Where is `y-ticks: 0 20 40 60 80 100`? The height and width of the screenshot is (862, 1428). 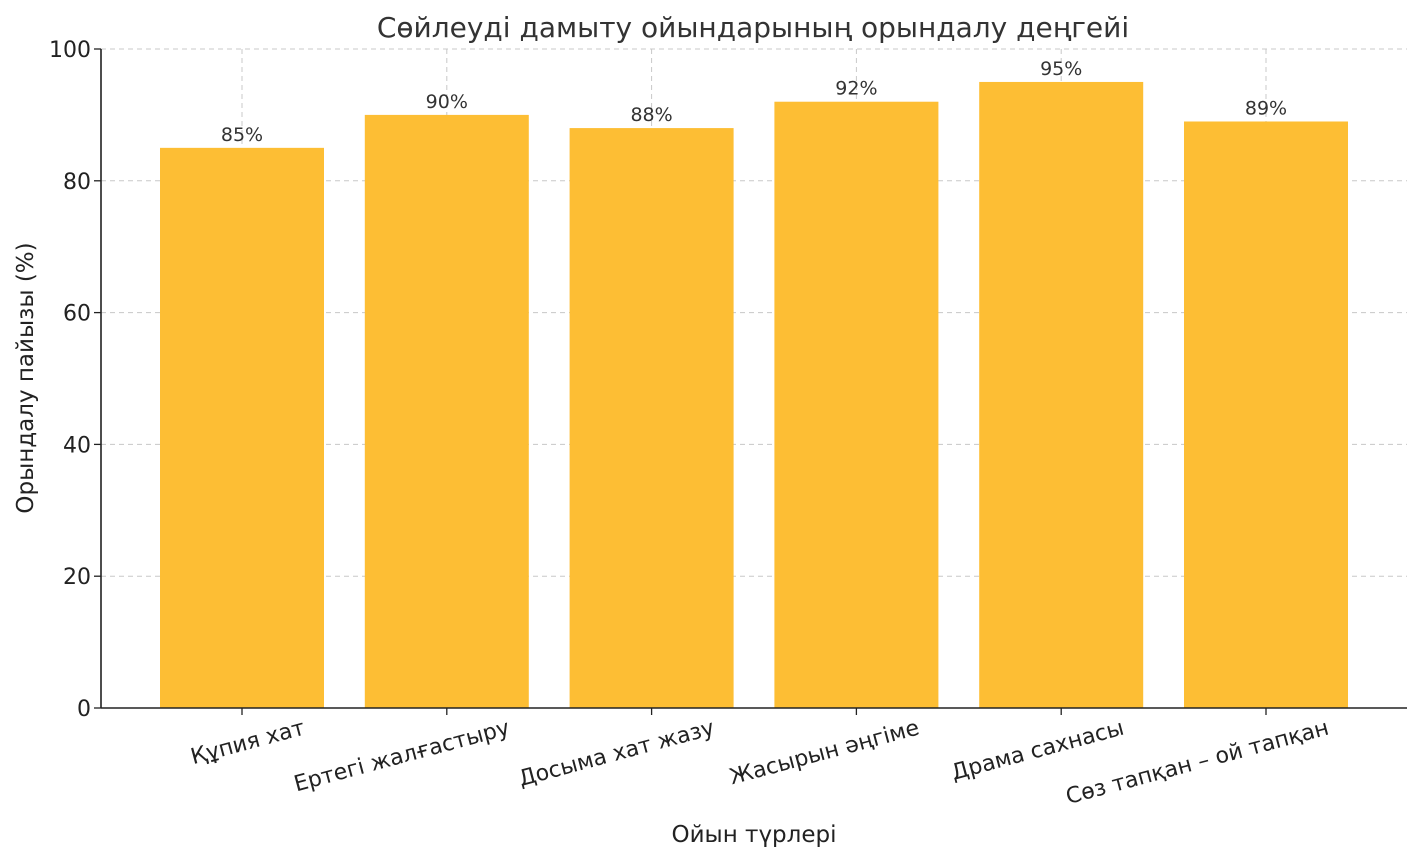
y-ticks: 0 20 40 60 80 100 is located at coordinates (75, 380).